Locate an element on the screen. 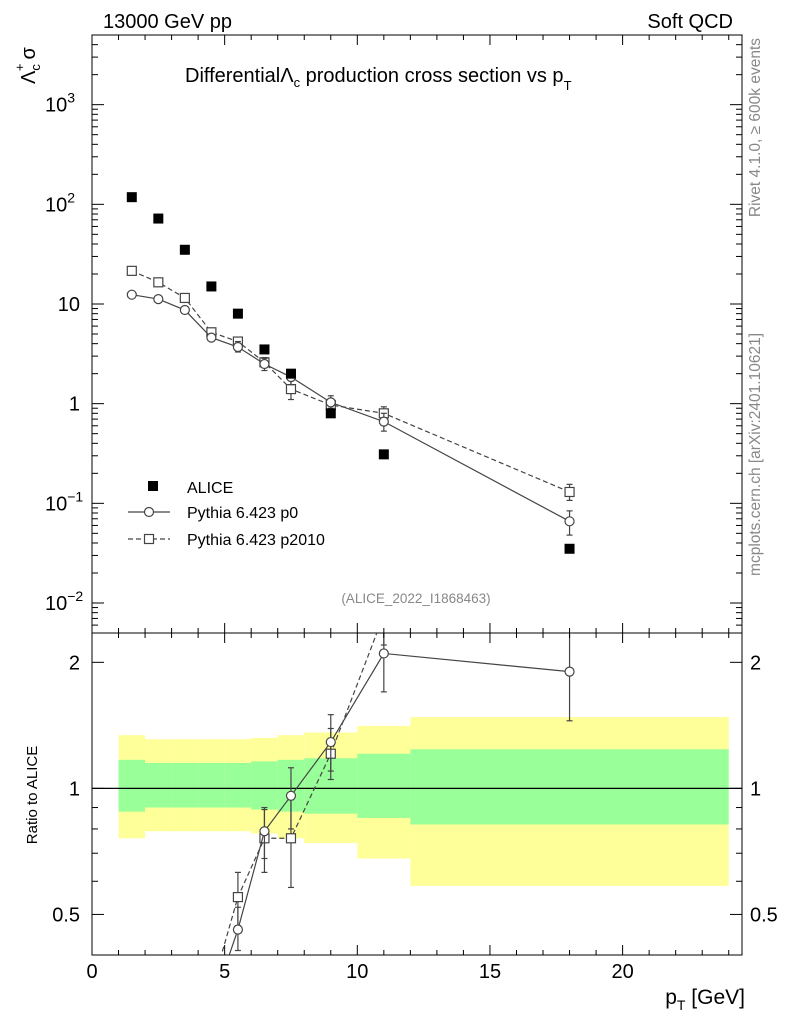  ratio-ytick-label-right-2: 2 is located at coordinates (755, 663).